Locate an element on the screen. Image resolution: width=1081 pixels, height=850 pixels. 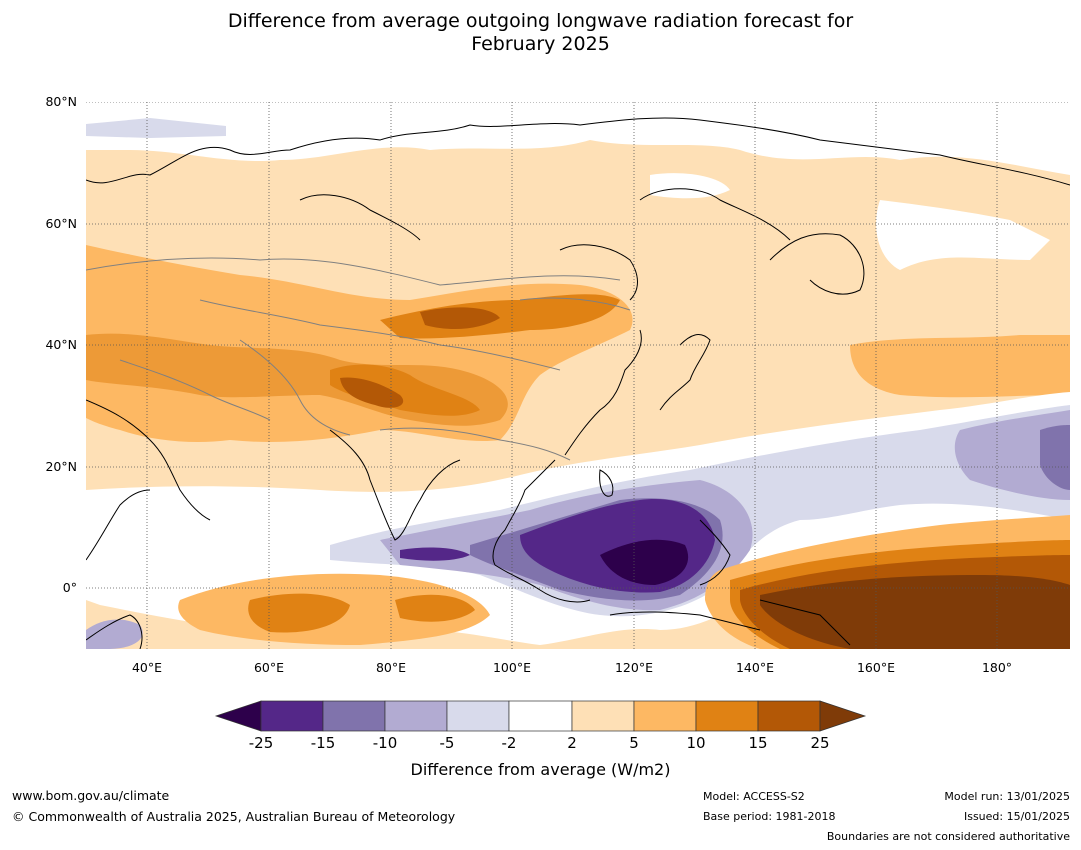
lat-label-20n: 20°N is located at coordinates (61, 466).